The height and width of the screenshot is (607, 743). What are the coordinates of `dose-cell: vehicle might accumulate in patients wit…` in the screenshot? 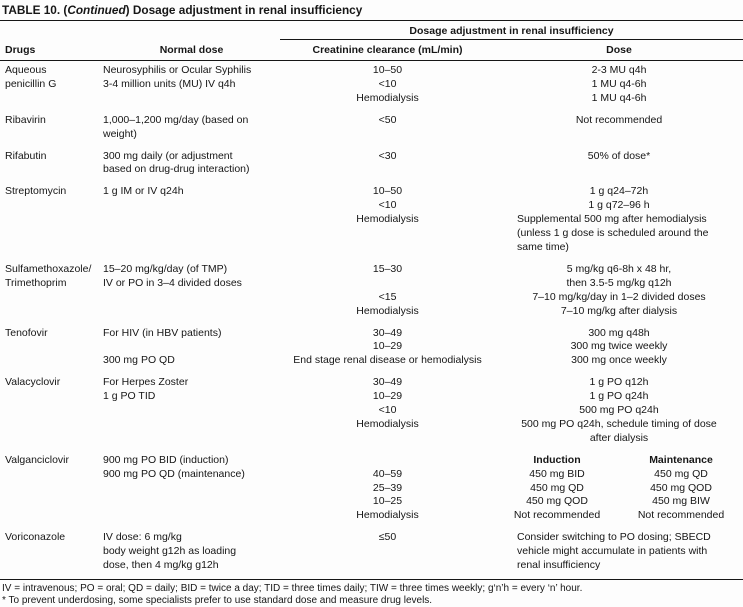 It's located at (612, 551).